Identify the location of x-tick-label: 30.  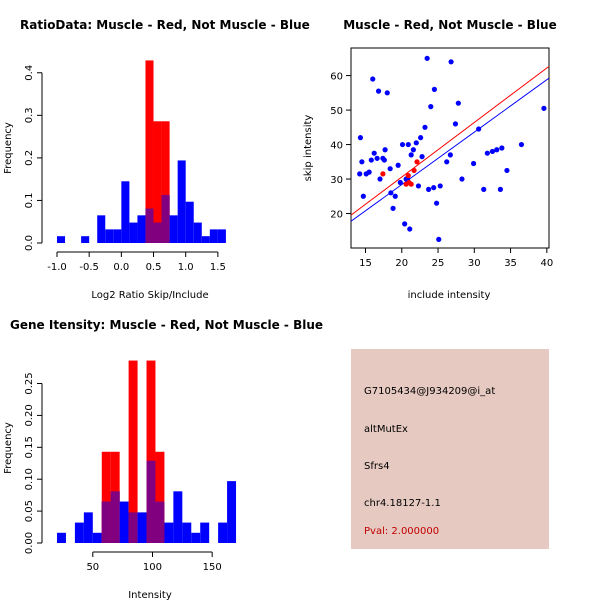
(474, 263).